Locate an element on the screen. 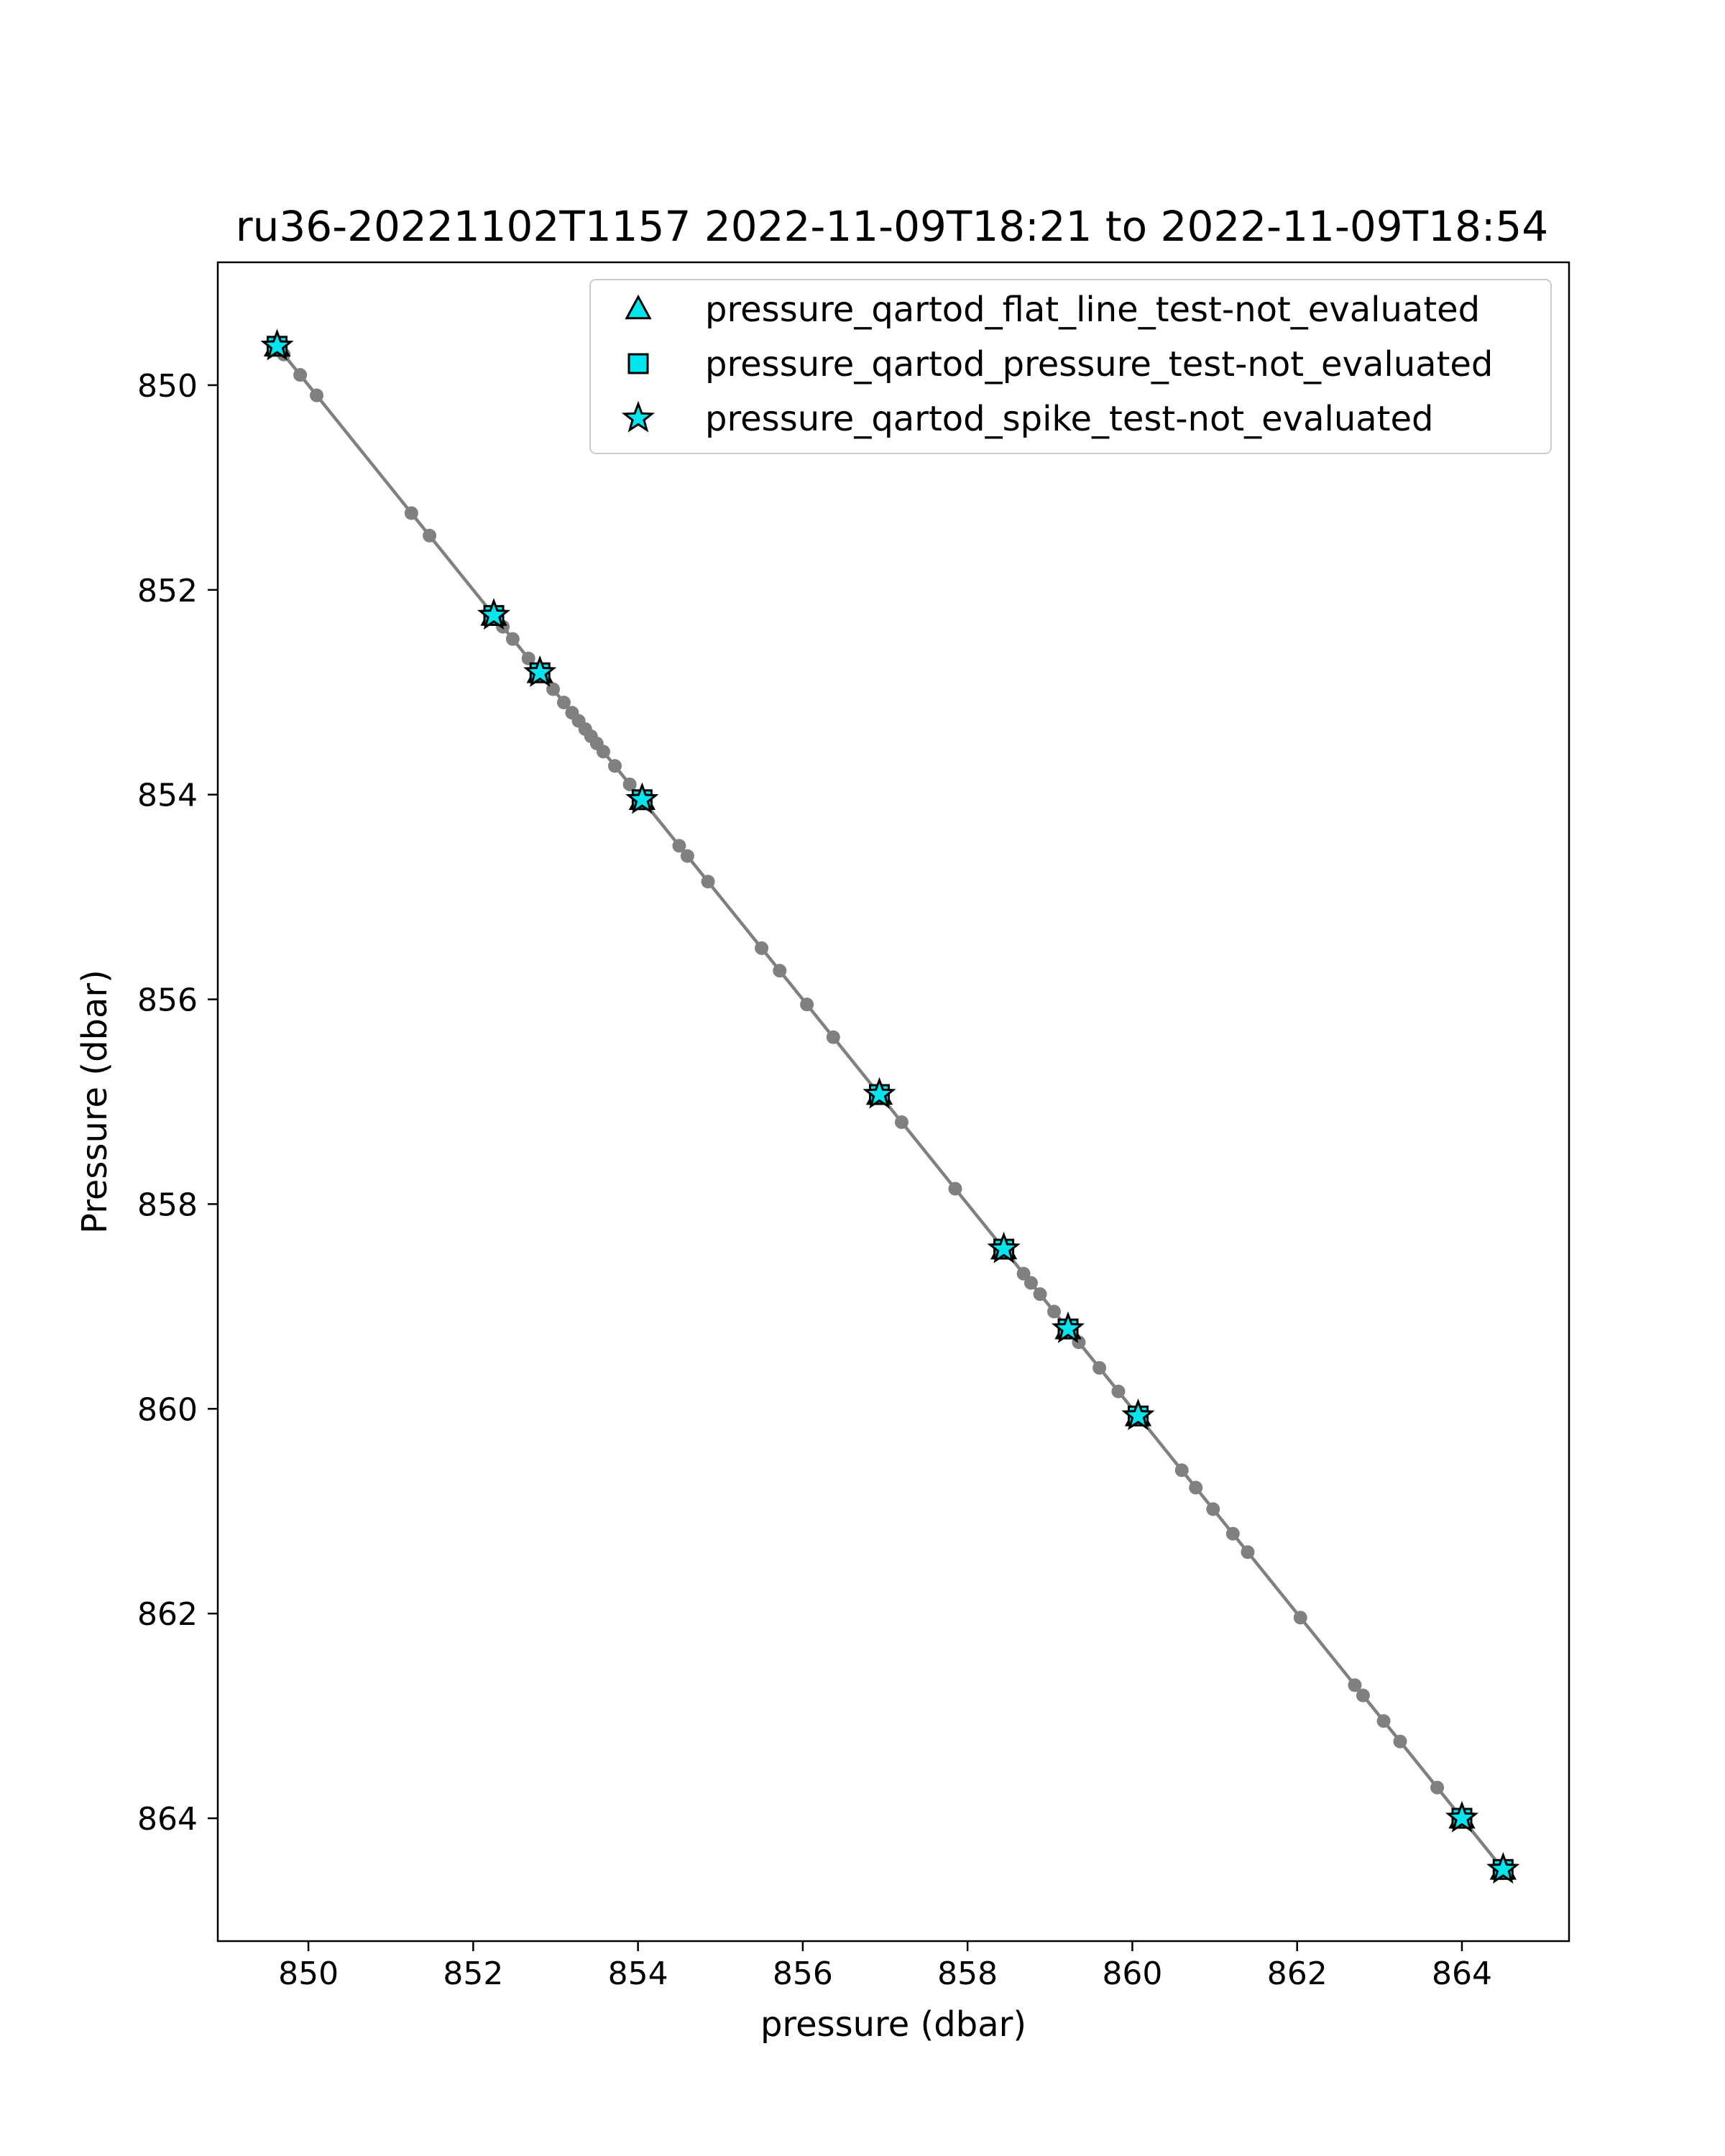  legend-marker-star is located at coordinates (638, 417).